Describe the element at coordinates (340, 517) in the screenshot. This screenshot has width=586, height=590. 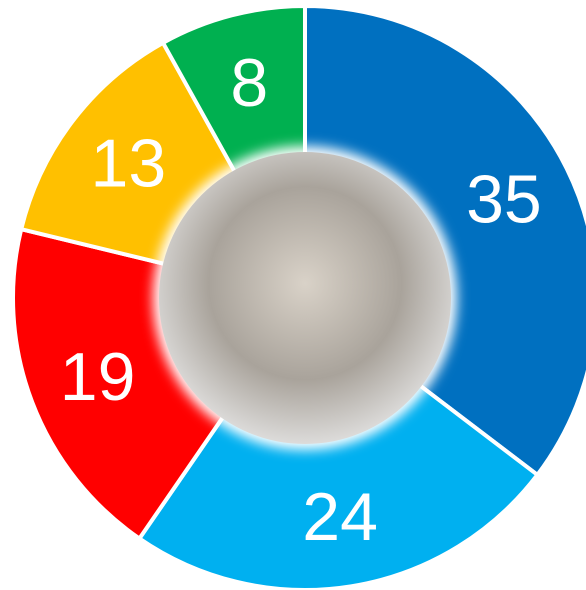
I see `value-label: 24` at that location.